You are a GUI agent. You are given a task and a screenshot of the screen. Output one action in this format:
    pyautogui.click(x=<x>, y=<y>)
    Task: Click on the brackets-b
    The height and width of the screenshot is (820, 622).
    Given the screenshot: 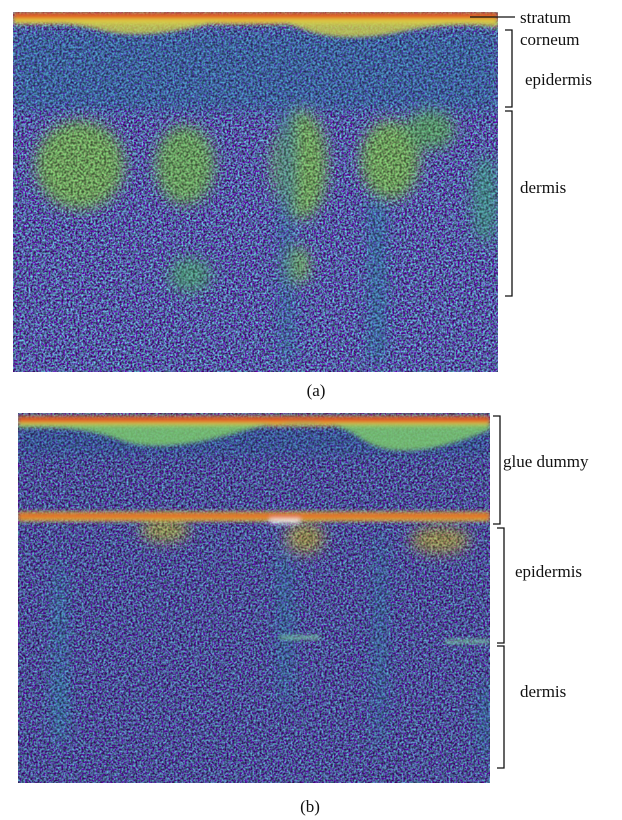 What is the action you would take?
    pyautogui.click(x=499, y=592)
    